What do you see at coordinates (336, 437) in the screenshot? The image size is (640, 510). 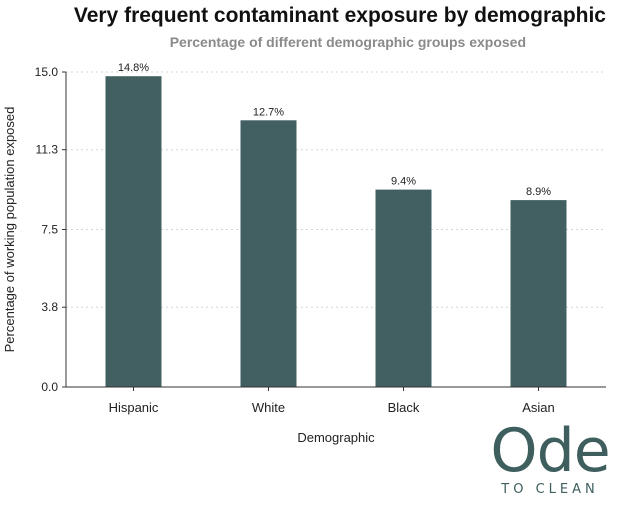 I see `x-axis-title: Demographic` at bounding box center [336, 437].